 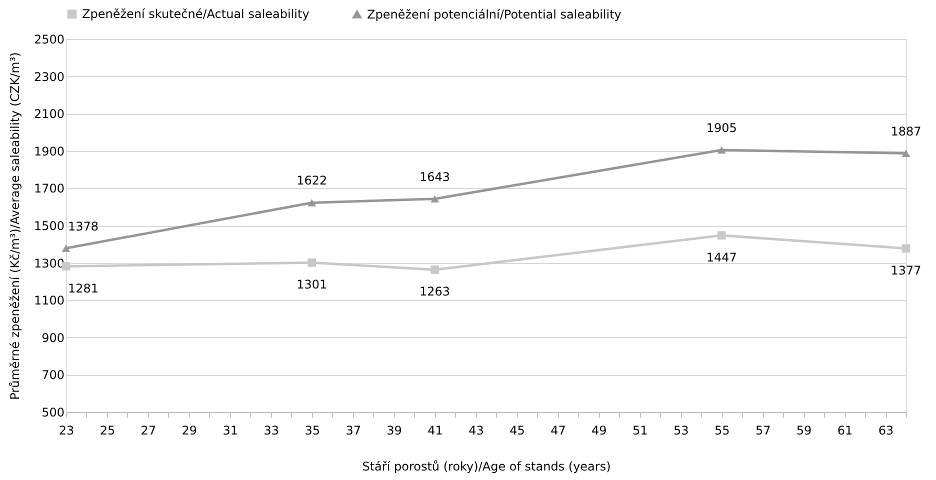 What do you see at coordinates (49, 189) in the screenshot?
I see `y-tick-label: 1700` at bounding box center [49, 189].